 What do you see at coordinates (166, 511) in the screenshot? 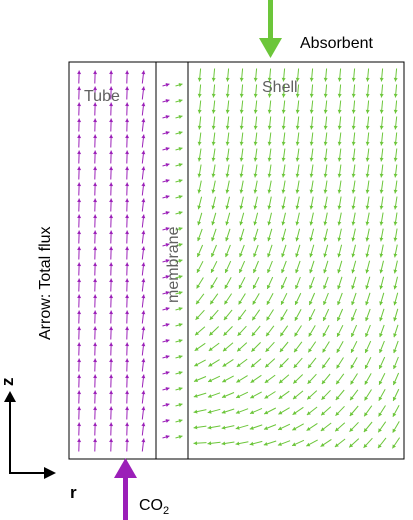
I see `co2-subscript: 2` at bounding box center [166, 511].